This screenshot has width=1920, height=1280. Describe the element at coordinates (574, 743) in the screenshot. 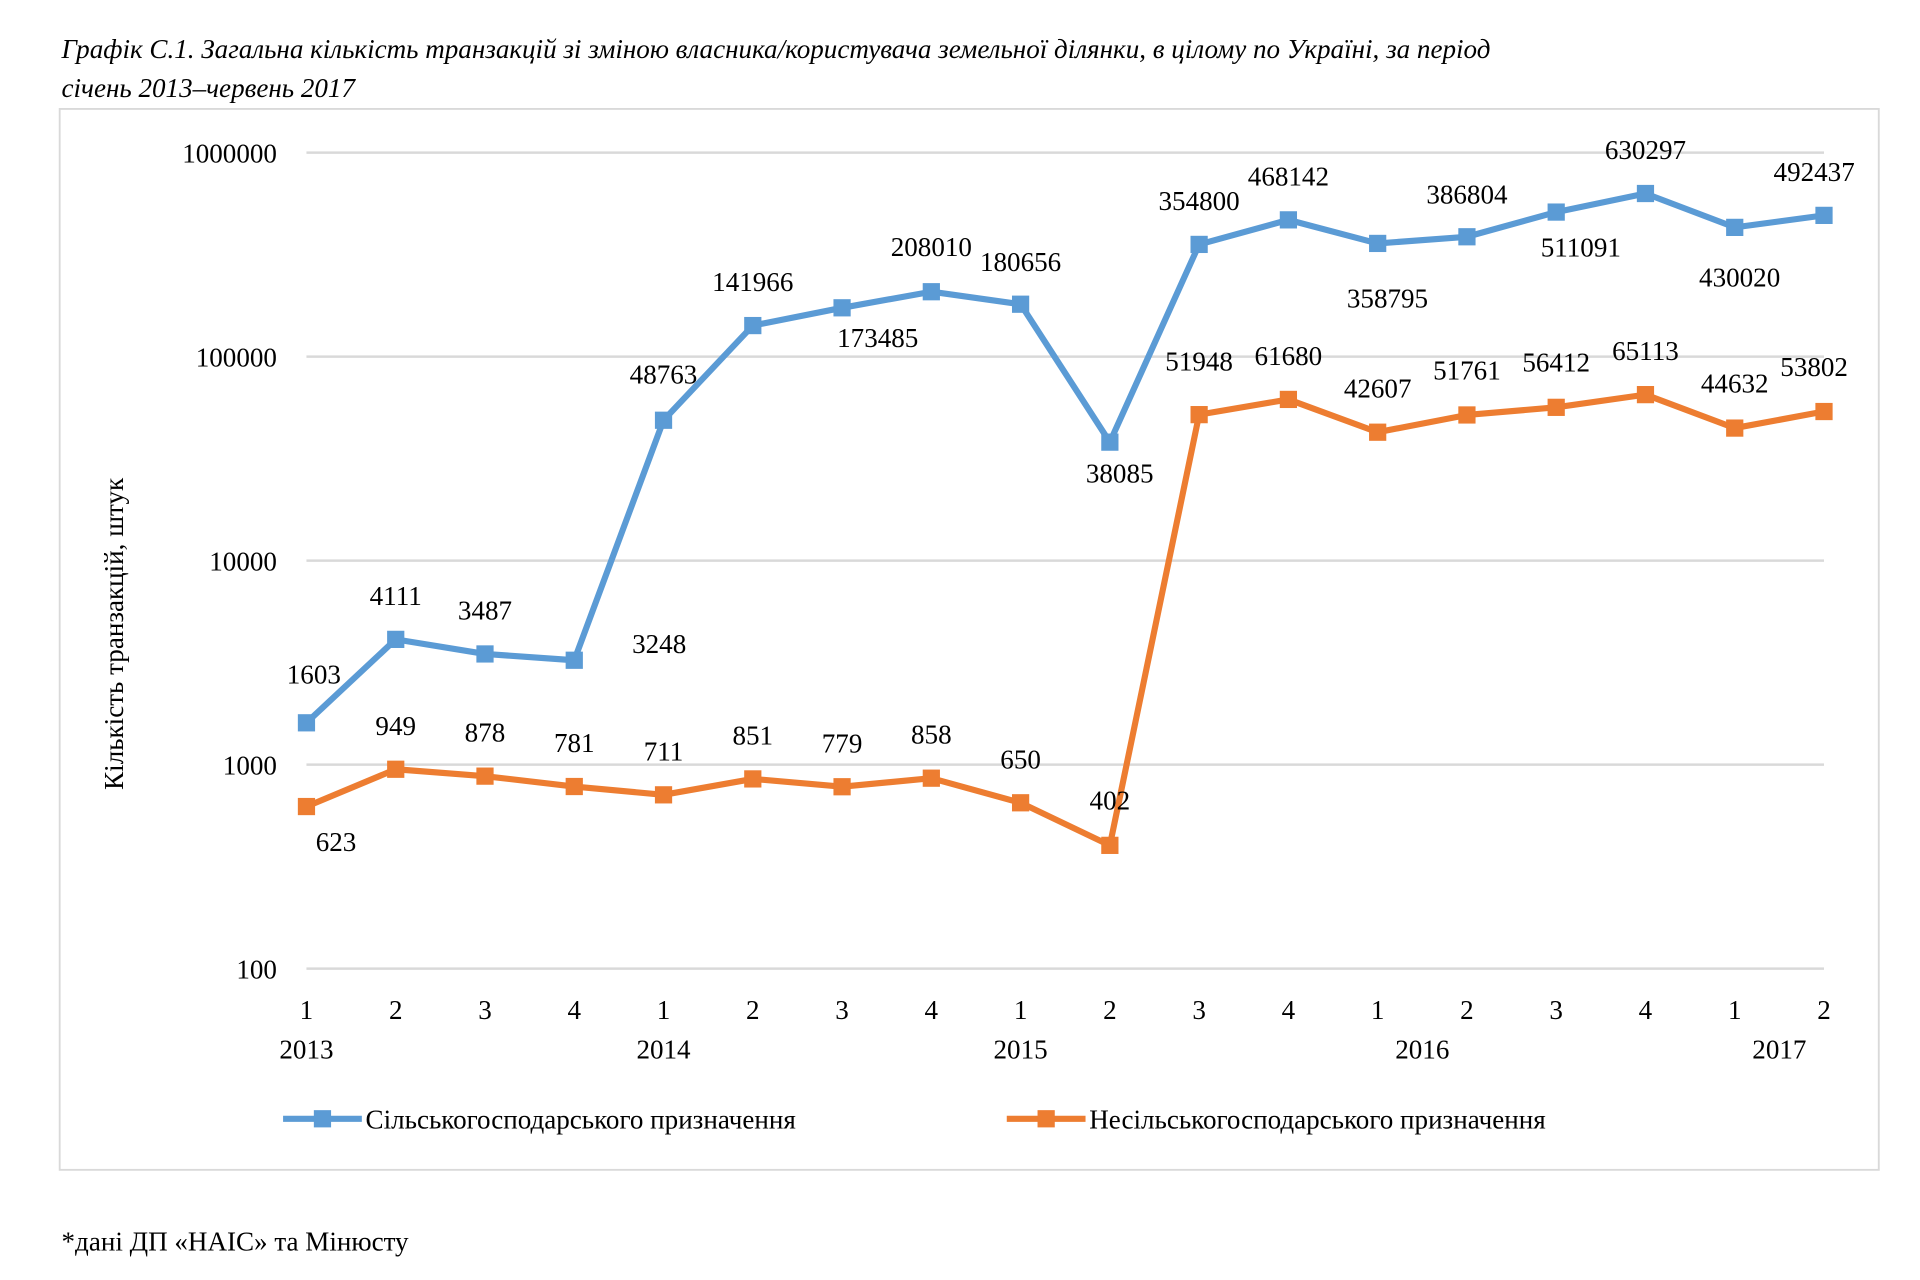

I see `data-label: 781` at that location.